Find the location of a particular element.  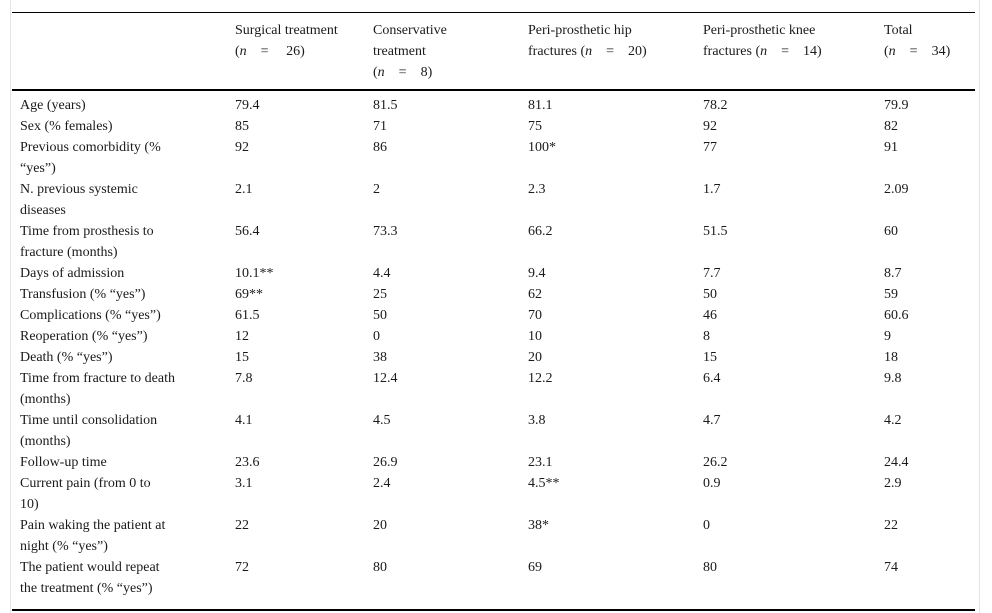

column-header-periprosthetic-knee: Peri-prosthetic knee fractures (n = 14) is located at coordinates (793, 51).